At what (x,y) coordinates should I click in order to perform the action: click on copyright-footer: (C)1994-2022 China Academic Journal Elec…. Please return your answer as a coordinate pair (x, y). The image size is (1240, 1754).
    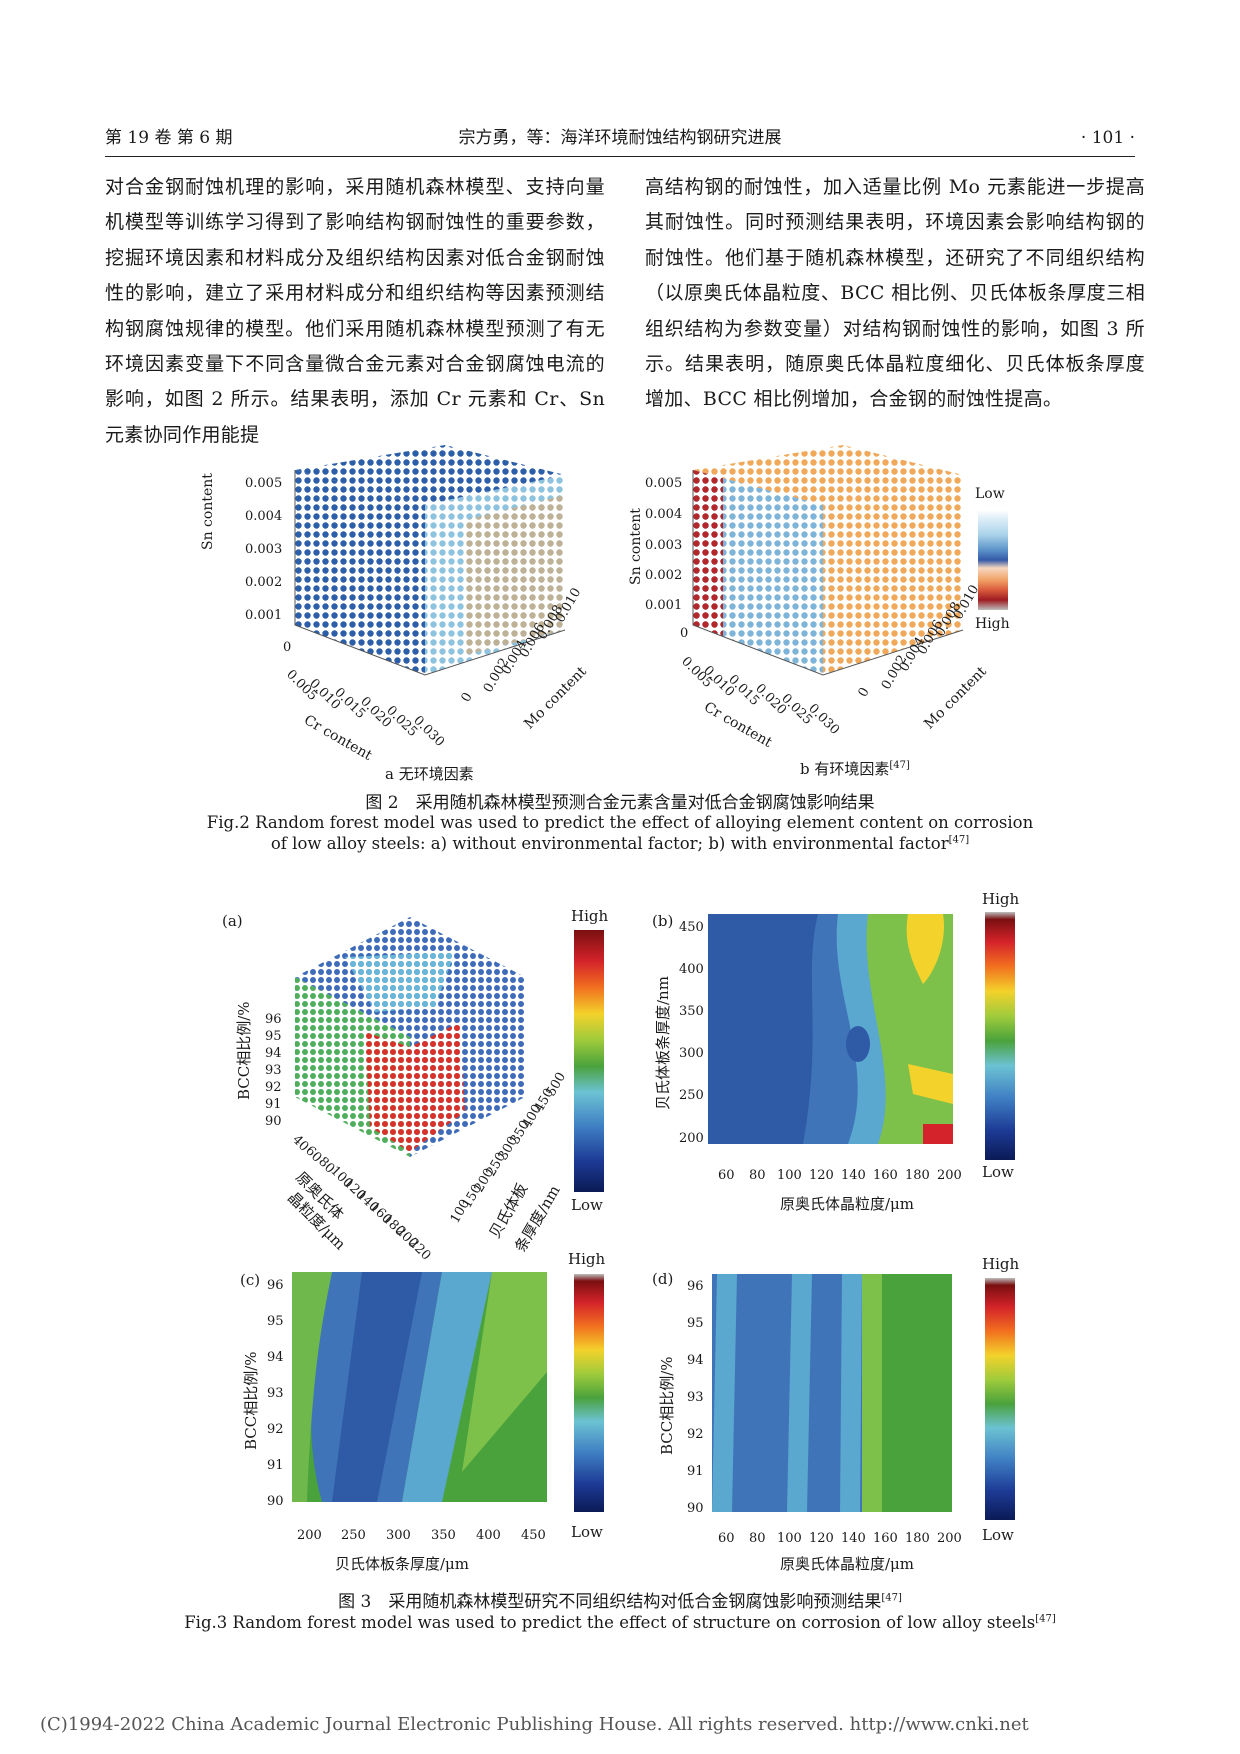
    Looking at the image, I should click on (534, 1724).